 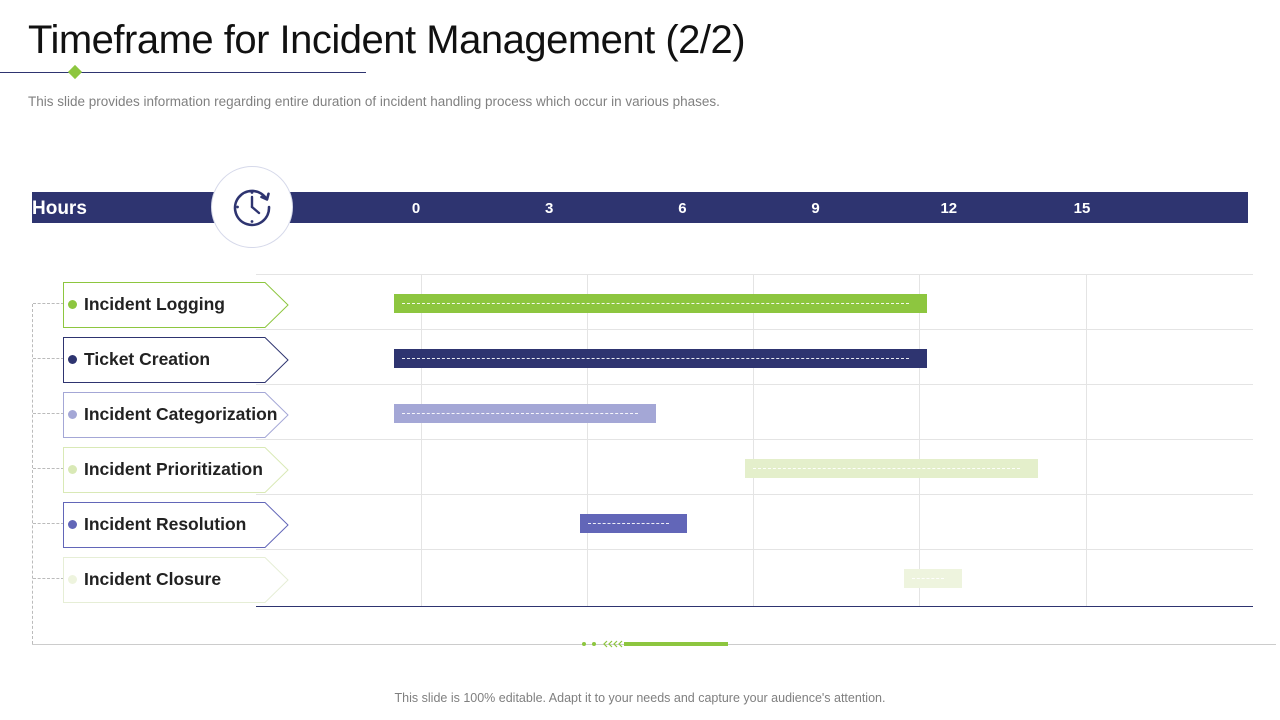 I want to click on clock-icon, so click(x=252, y=208).